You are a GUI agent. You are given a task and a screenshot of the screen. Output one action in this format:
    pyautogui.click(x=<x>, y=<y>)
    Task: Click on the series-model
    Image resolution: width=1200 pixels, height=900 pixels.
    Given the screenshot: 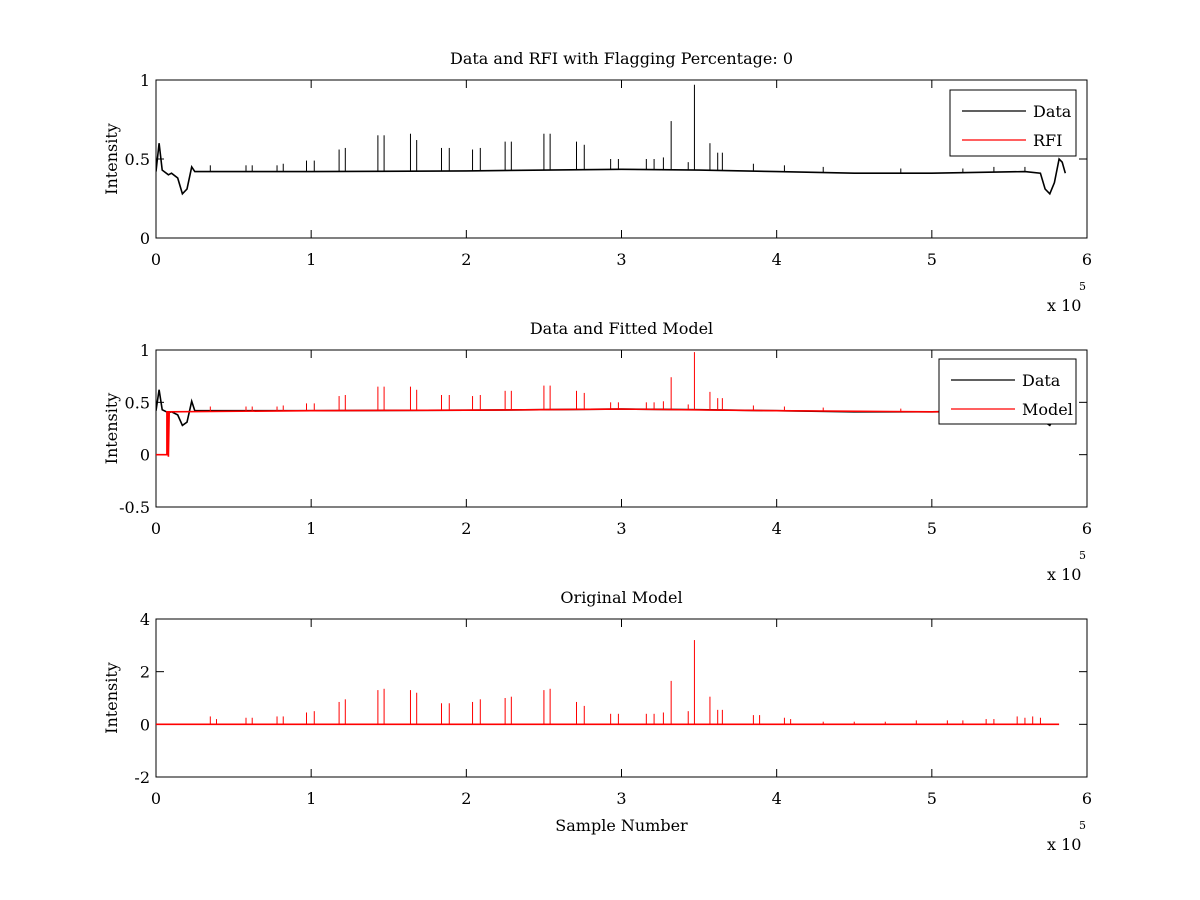 What is the action you would take?
    pyautogui.click(x=594, y=404)
    